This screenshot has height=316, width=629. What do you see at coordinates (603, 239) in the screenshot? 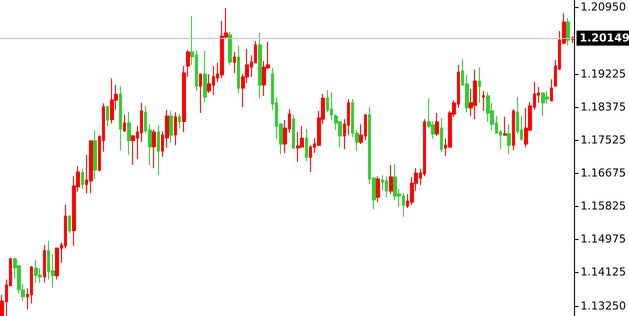
I see `y-tick-label: 1.14975` at bounding box center [603, 239].